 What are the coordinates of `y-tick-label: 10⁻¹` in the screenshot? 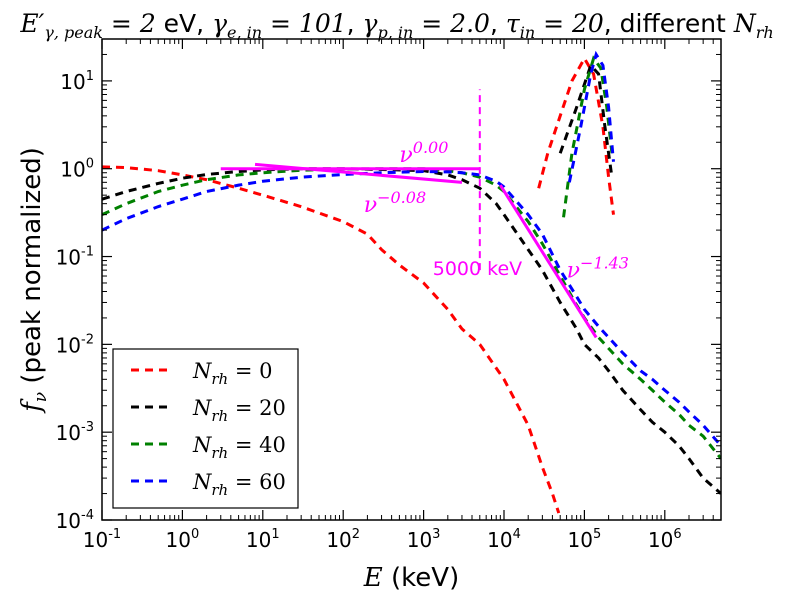 It's located at (75, 257).